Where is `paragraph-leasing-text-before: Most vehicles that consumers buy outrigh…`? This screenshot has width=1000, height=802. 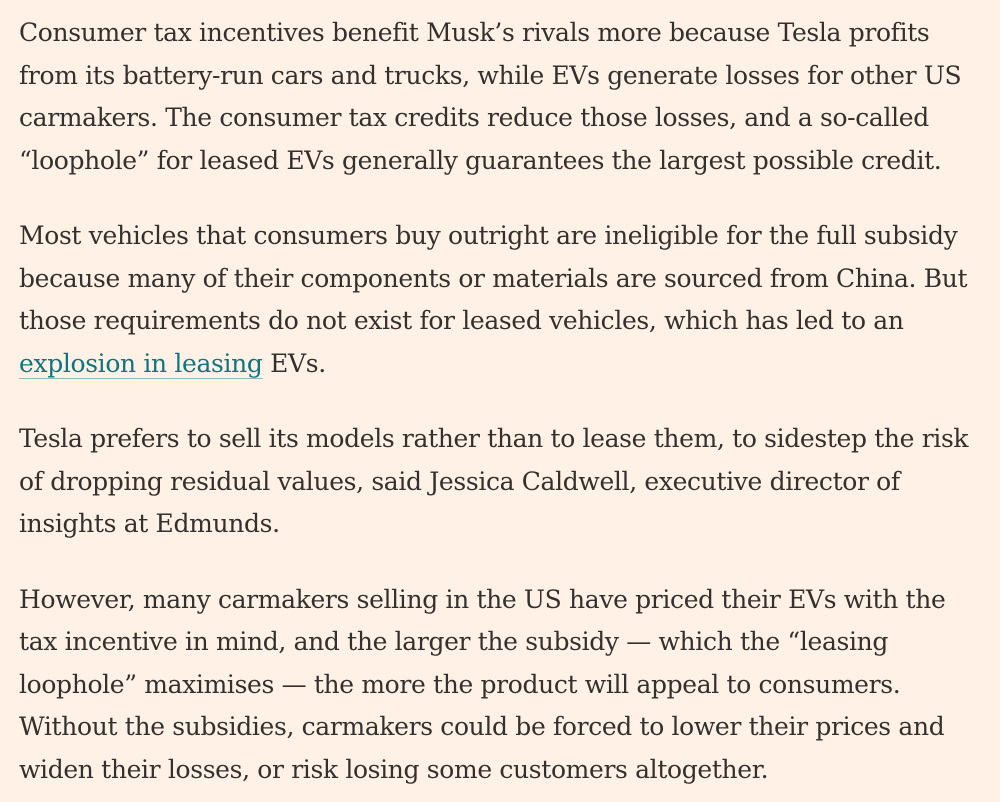 paragraph-leasing-text-before: Most vehicles that consumers buy outrigh… is located at coordinates (493, 278).